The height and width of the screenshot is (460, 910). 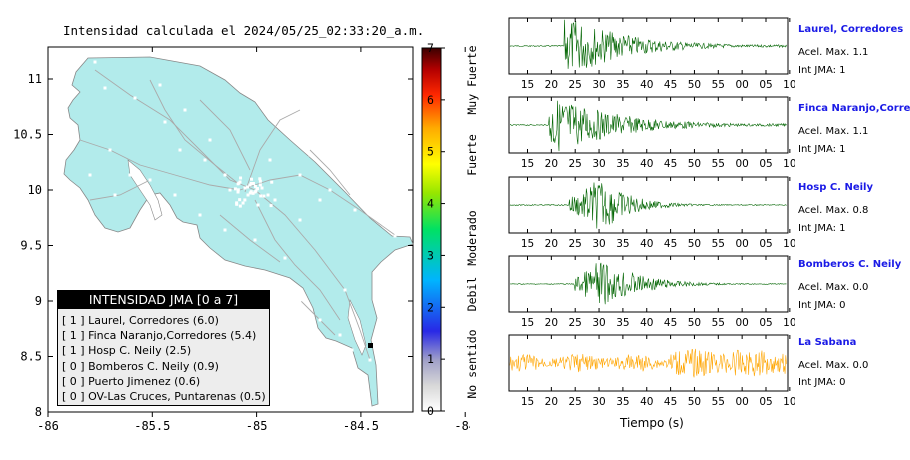 What do you see at coordinates (430, 359) in the screenshot?
I see `colorbar-tick-label: 1` at bounding box center [430, 359].